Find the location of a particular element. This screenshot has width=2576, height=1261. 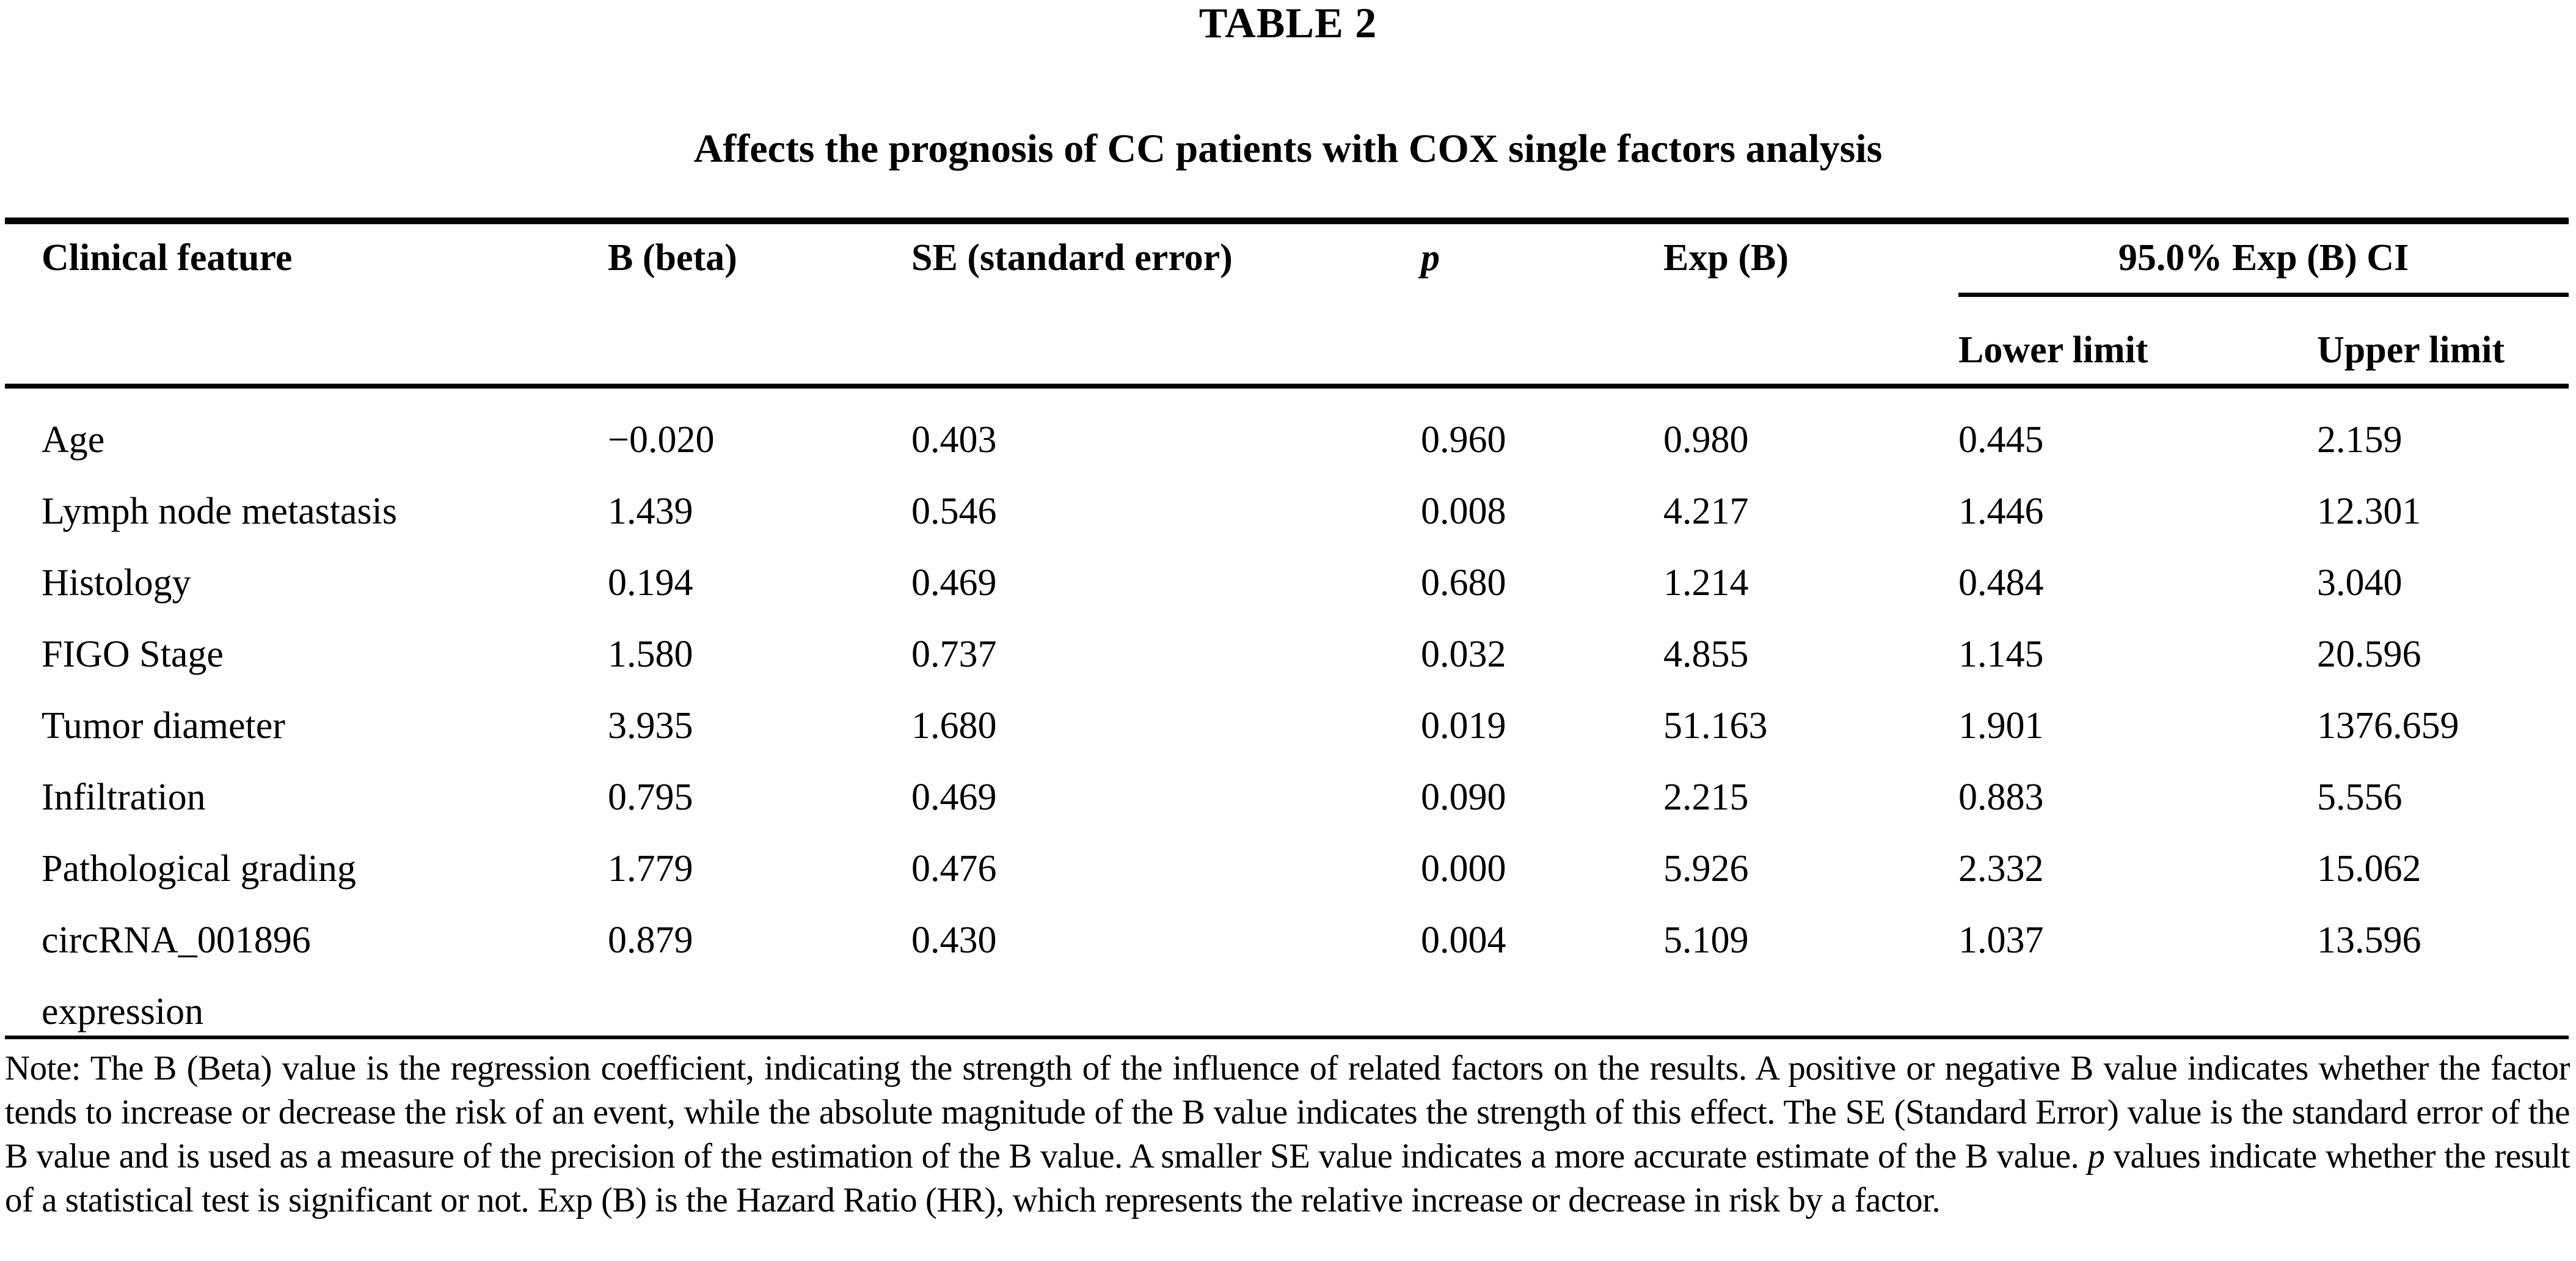

cell-p: 0.032 is located at coordinates (1463, 654).